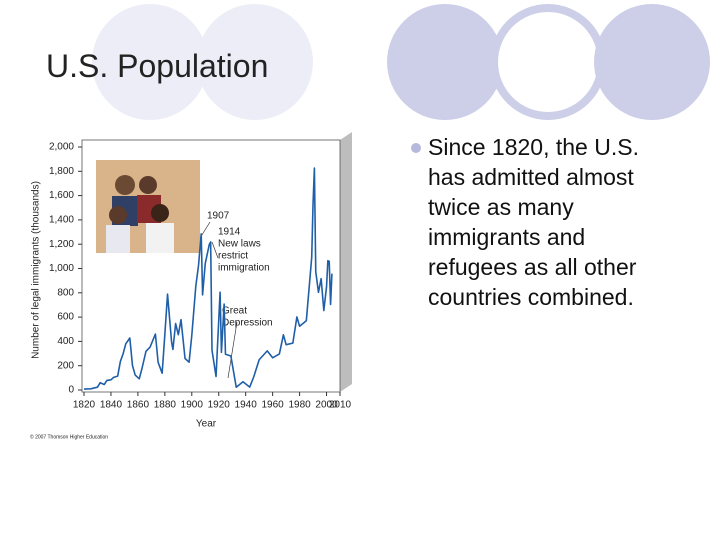 The height and width of the screenshot is (546, 728). Describe the element at coordinates (61, 244) in the screenshot. I see `y-tick-label: 1,200` at that location.